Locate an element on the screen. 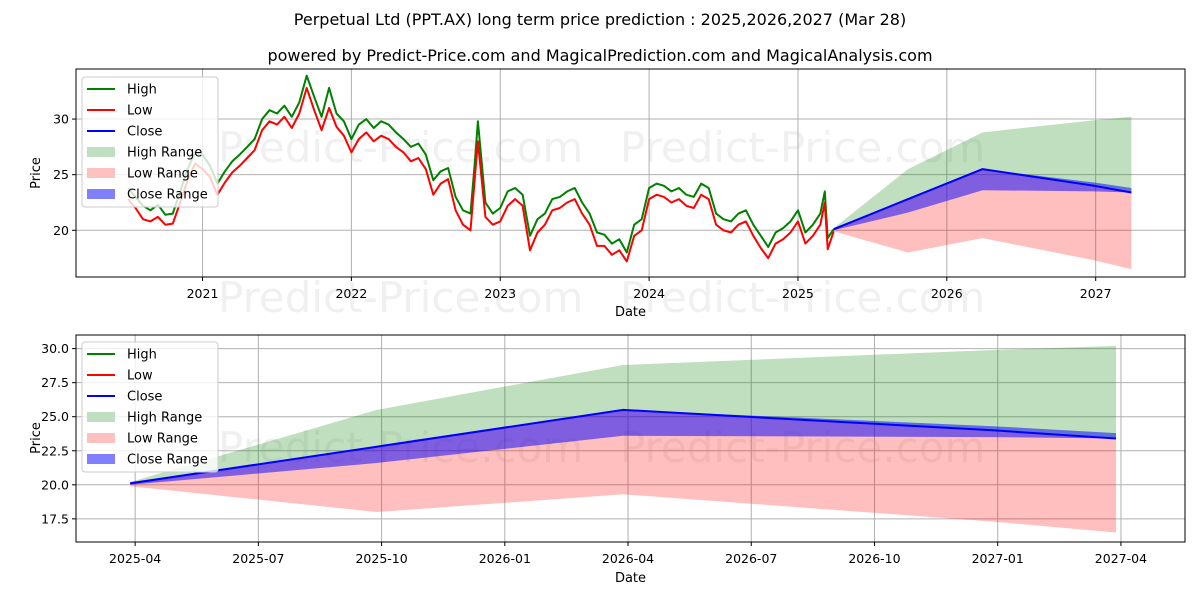 Image resolution: width=1200 pixels, height=600 pixels. x-tick-label: 2027-04 is located at coordinates (1121, 558).